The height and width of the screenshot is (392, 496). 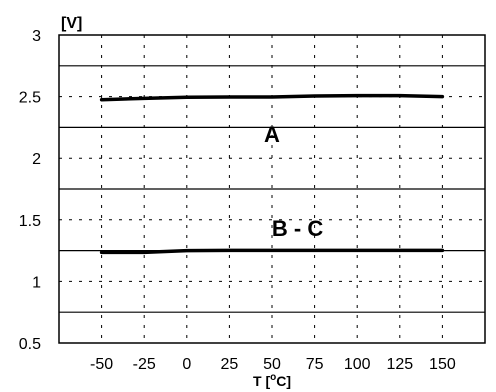 I want to click on x-tick-label: 150, so click(x=442, y=364).